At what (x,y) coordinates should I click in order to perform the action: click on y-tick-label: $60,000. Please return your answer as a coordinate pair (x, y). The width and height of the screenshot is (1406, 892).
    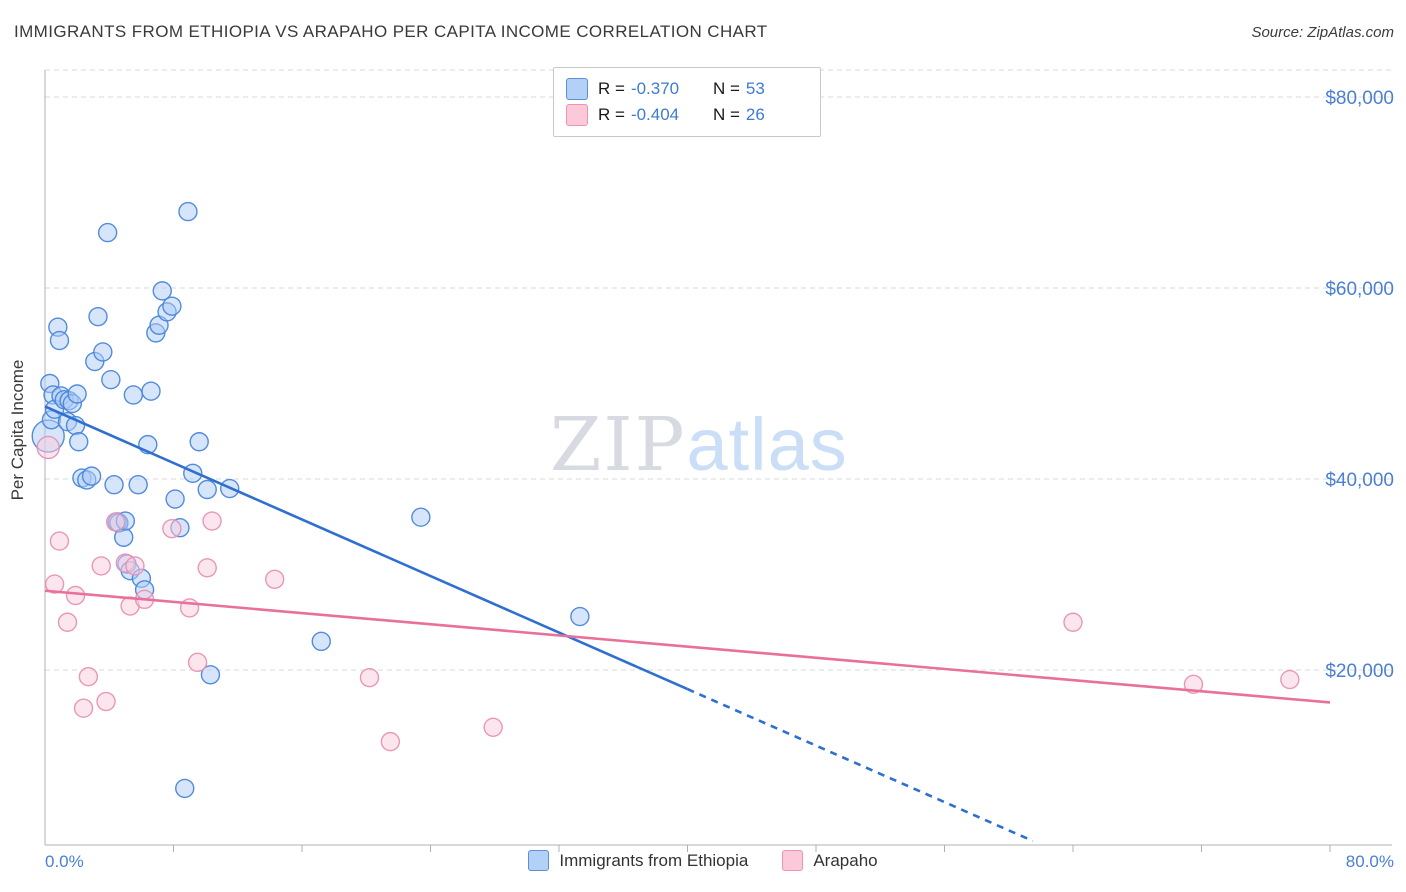
    Looking at the image, I should click on (1359, 289).